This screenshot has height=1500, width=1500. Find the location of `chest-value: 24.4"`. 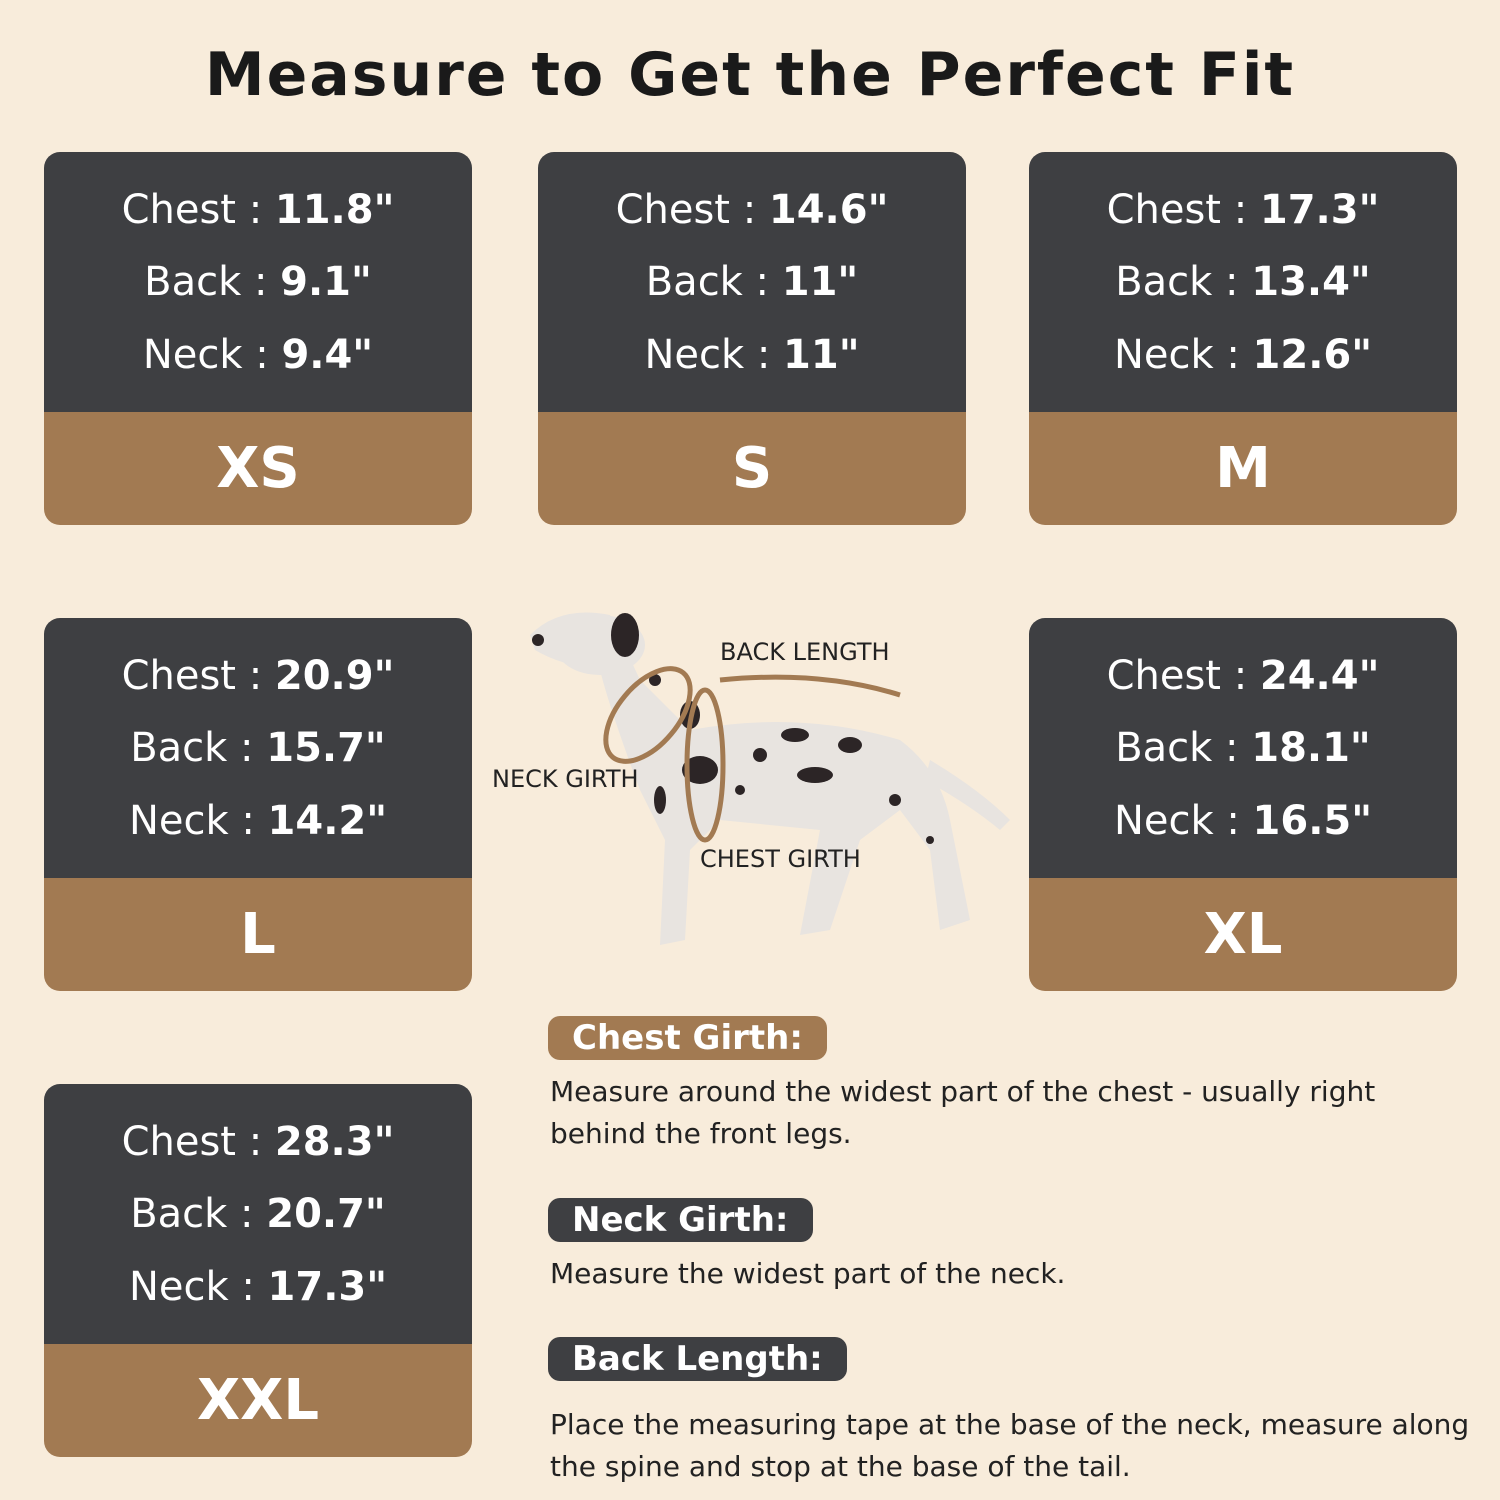

chest-value: 24.4" is located at coordinates (1319, 675).